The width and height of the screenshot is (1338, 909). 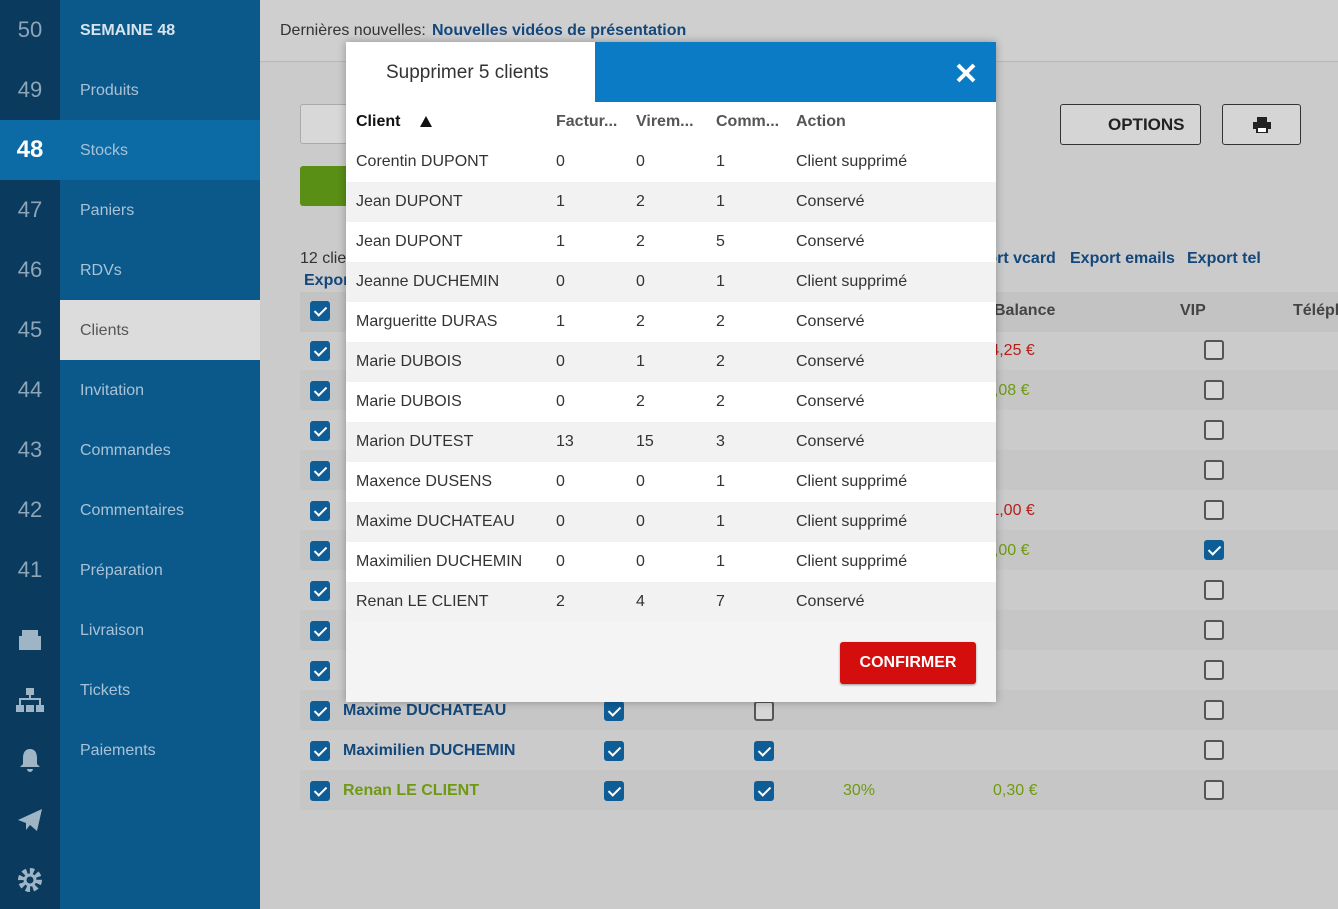 What do you see at coordinates (30, 149) in the screenshot?
I see `week-number: 48` at bounding box center [30, 149].